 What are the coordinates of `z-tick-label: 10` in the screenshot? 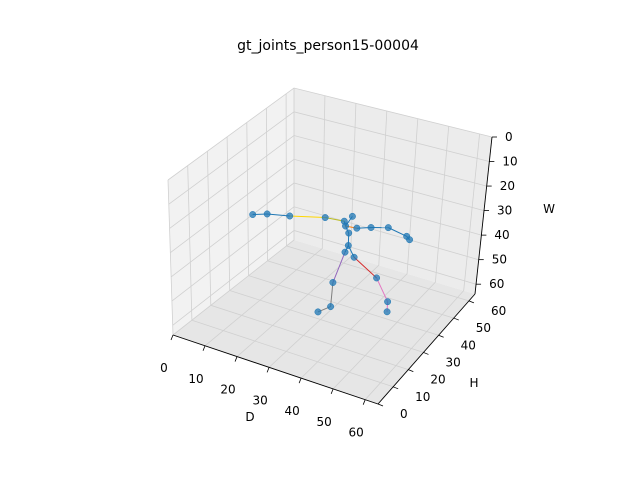 It's located at (509, 162).